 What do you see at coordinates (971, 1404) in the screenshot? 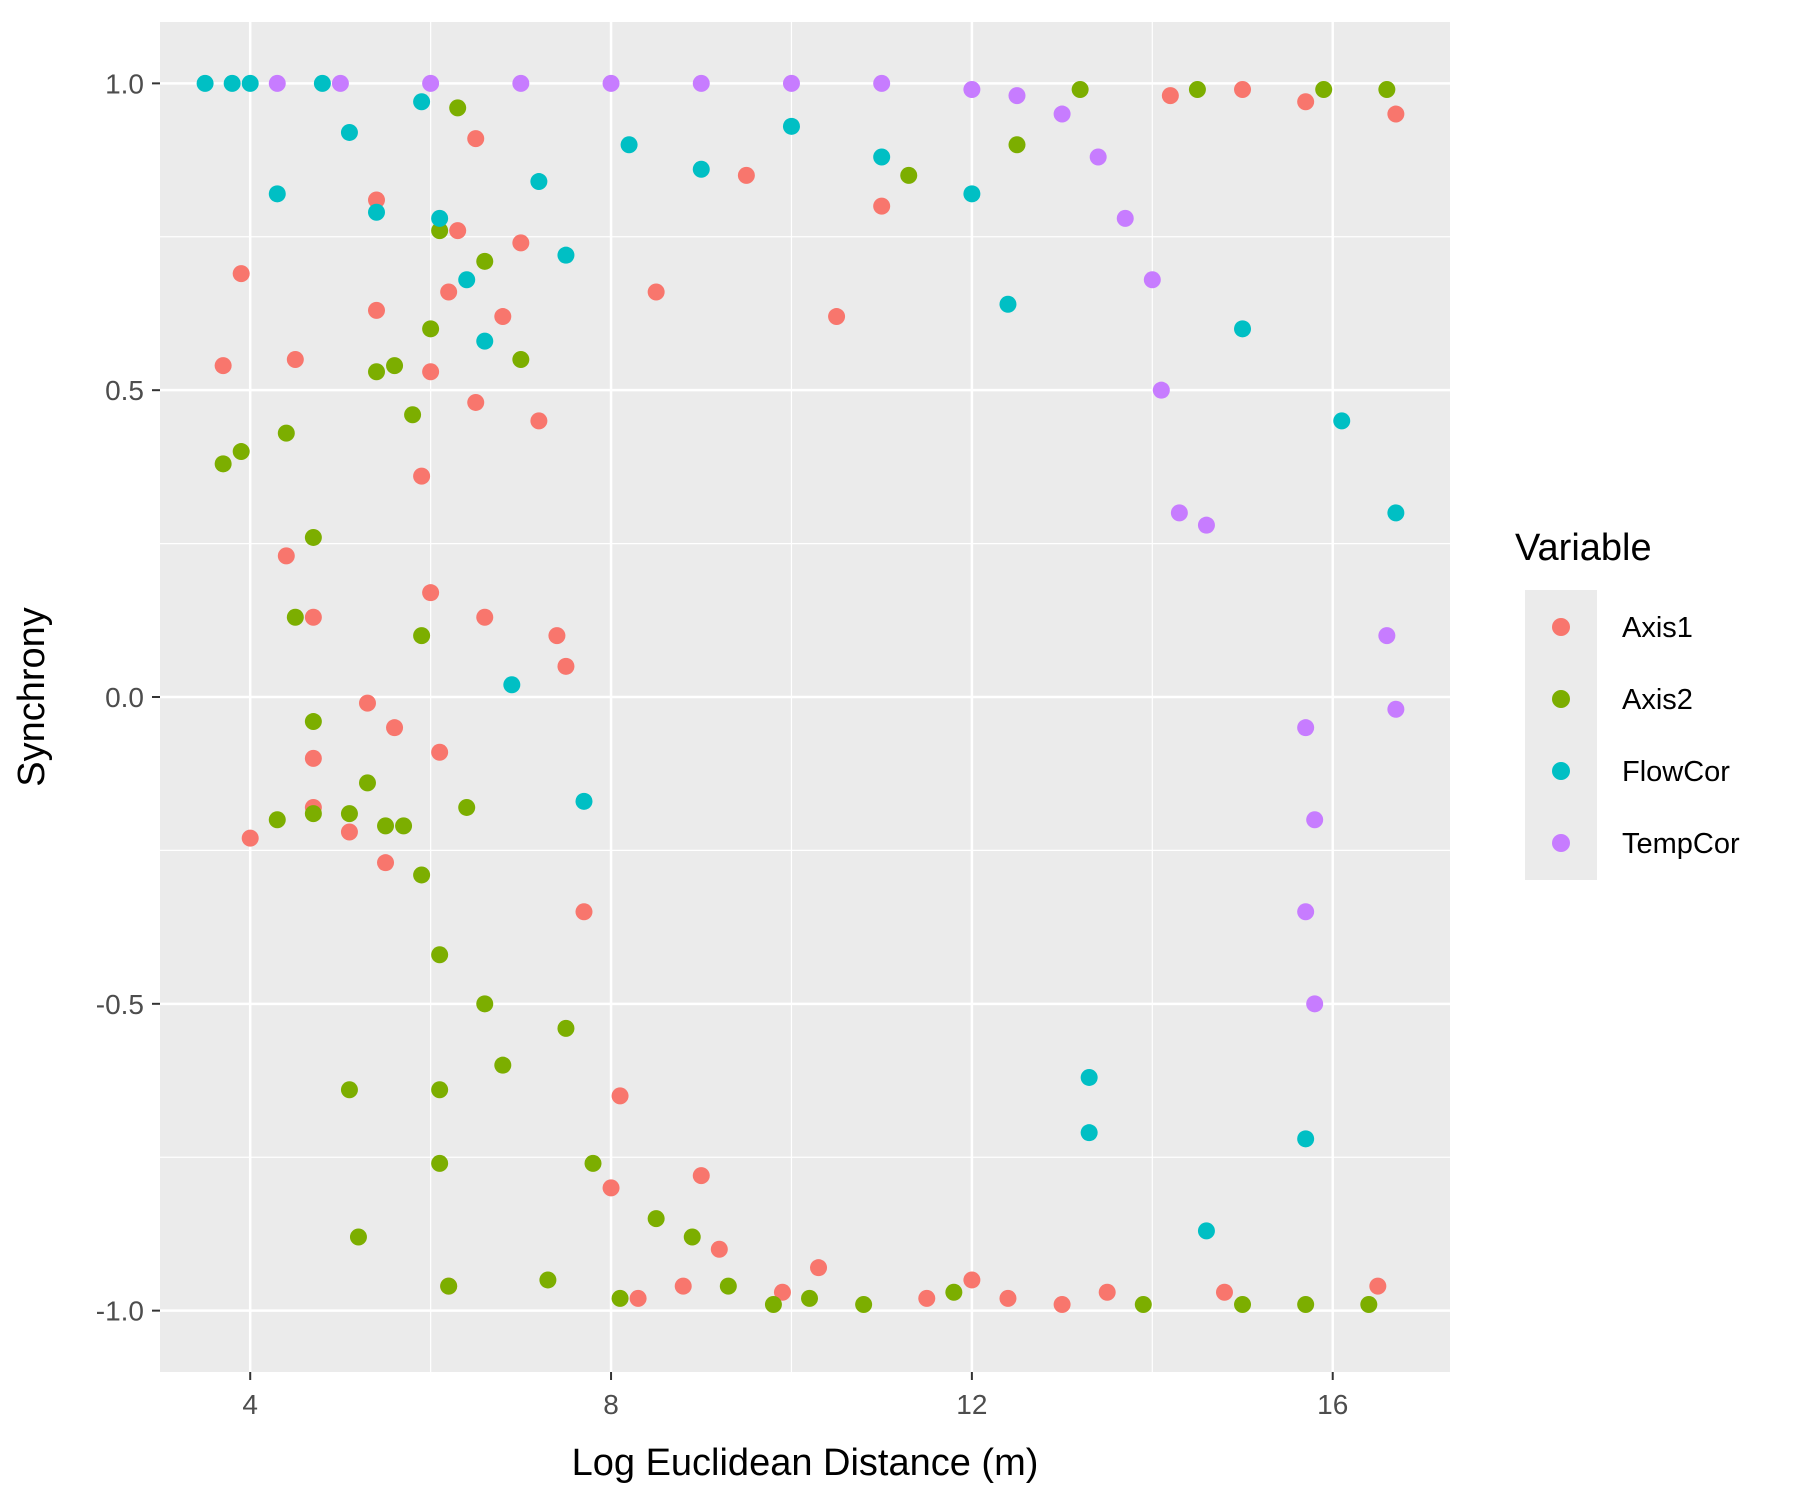
I see `x-tick-label: 12` at bounding box center [971, 1404].